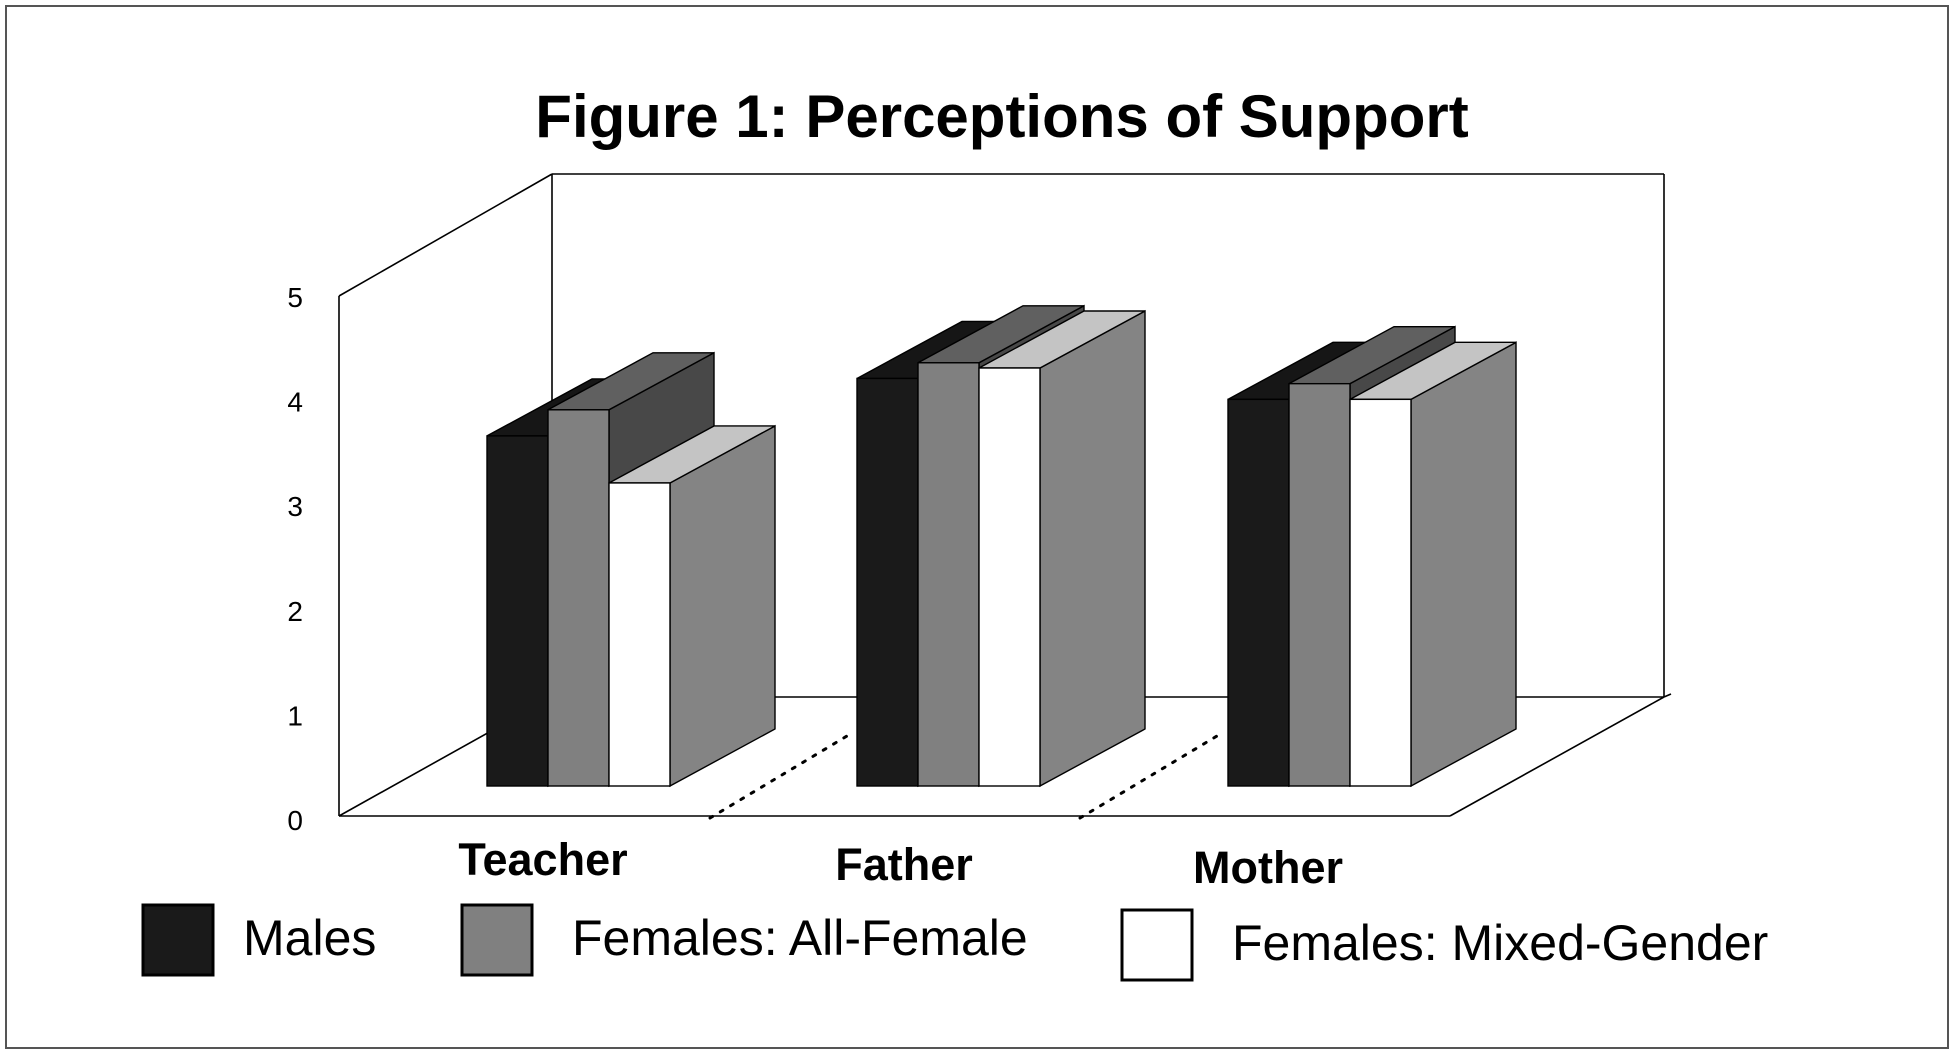 The image size is (1959, 1059). Describe the element at coordinates (1268, 867) in the screenshot. I see `category-label: Mother` at that location.